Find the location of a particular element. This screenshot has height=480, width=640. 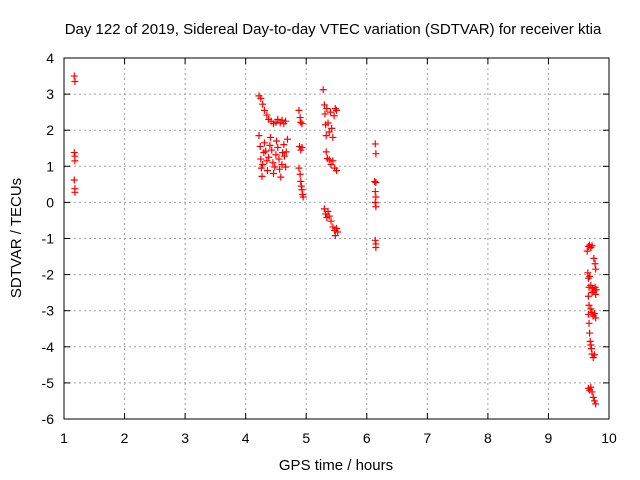

y-tick-label: 0 is located at coordinates (50, 202).